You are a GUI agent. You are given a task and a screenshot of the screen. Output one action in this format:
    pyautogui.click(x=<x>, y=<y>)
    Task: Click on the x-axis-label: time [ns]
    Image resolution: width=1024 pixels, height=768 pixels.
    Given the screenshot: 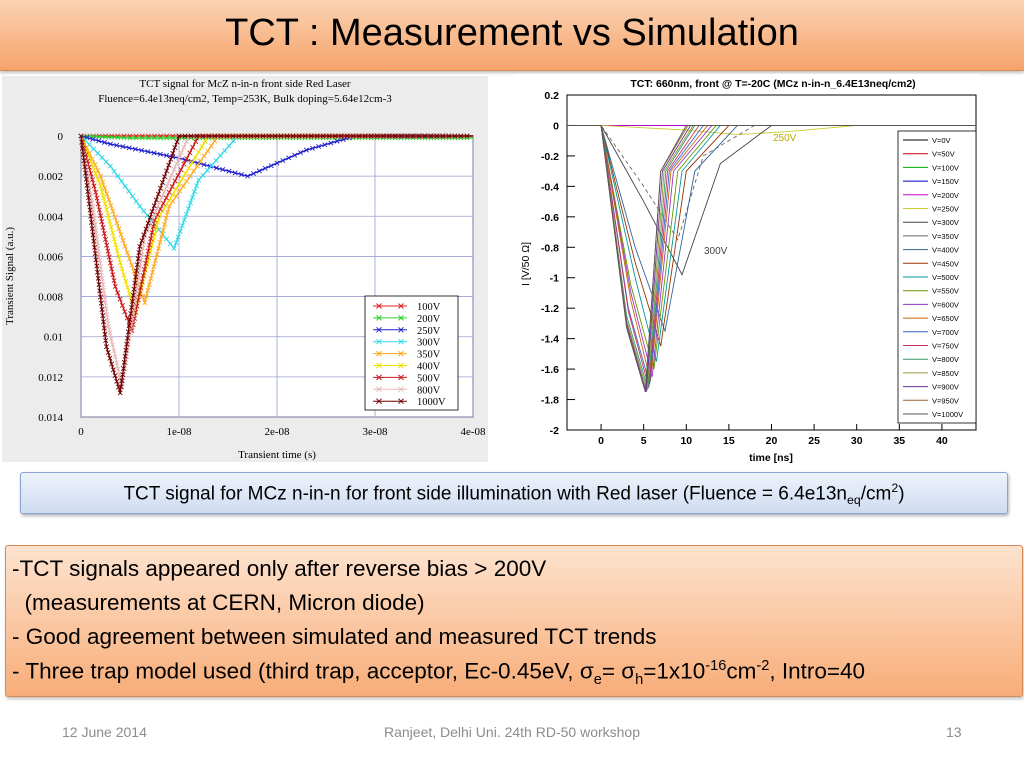 What is the action you would take?
    pyautogui.click(x=771, y=458)
    